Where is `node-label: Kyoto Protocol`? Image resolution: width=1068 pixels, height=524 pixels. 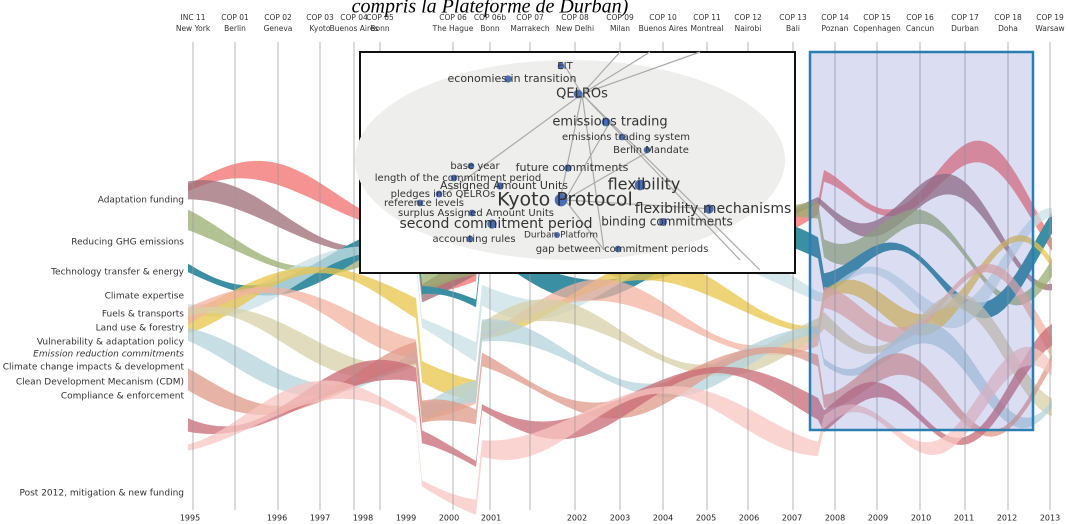 node-label: Kyoto Protocol is located at coordinates (565, 200).